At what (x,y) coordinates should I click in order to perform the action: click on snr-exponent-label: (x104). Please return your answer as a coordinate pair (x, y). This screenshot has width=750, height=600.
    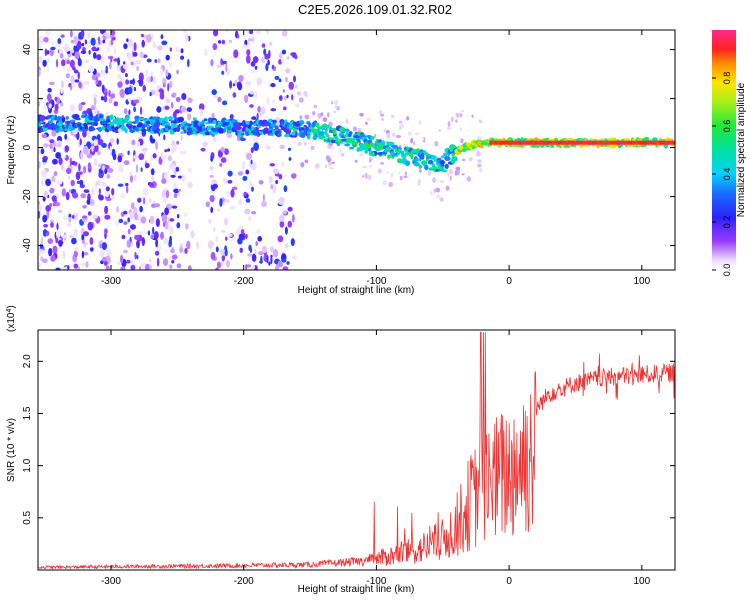
    Looking at the image, I should click on (11, 318).